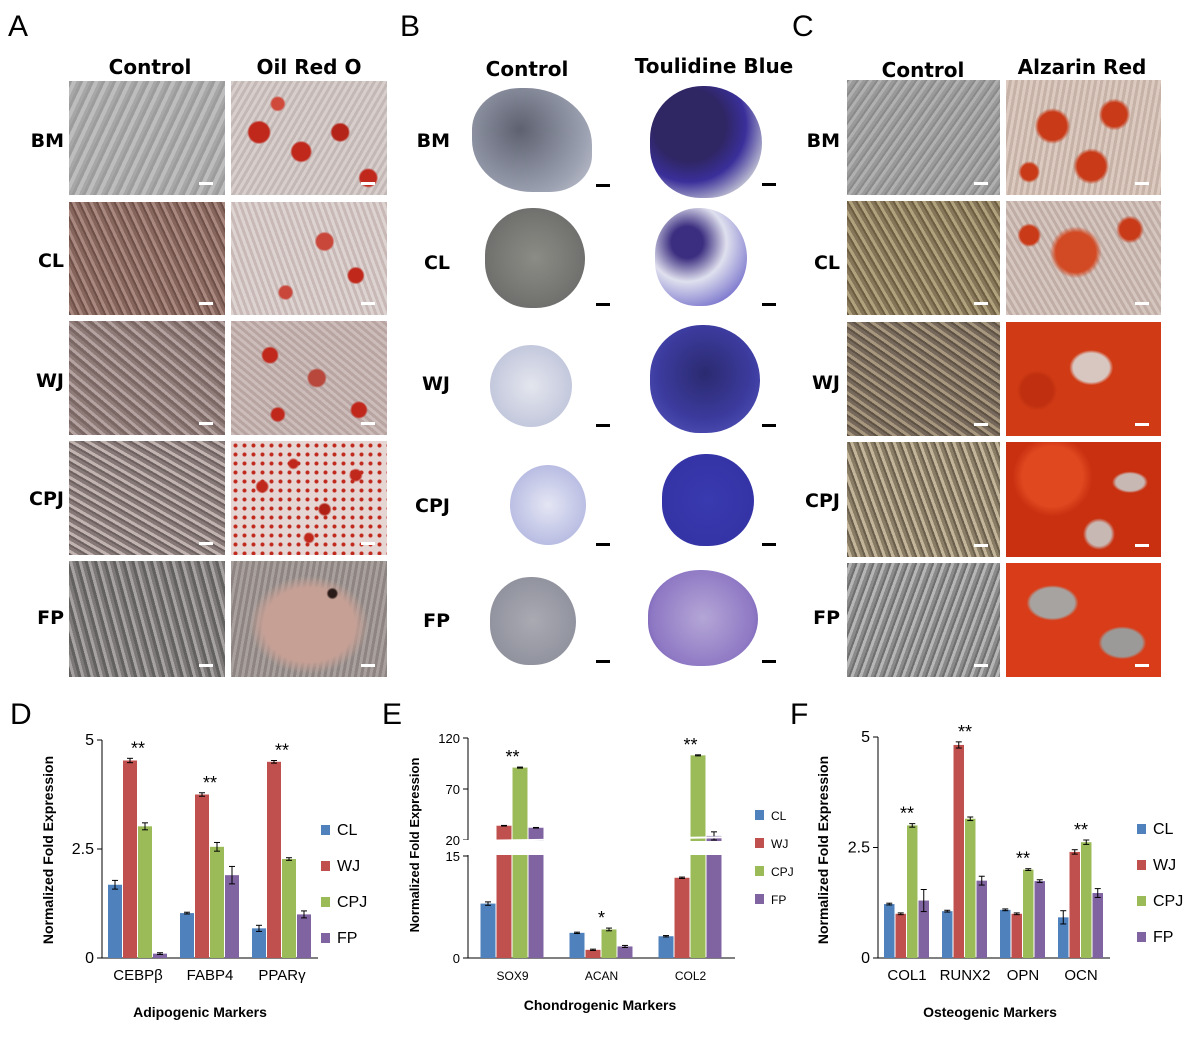 This screenshot has height=1040, width=1200. Describe the element at coordinates (698, 856) in the screenshot. I see `bar-cpj-col2` at that location.